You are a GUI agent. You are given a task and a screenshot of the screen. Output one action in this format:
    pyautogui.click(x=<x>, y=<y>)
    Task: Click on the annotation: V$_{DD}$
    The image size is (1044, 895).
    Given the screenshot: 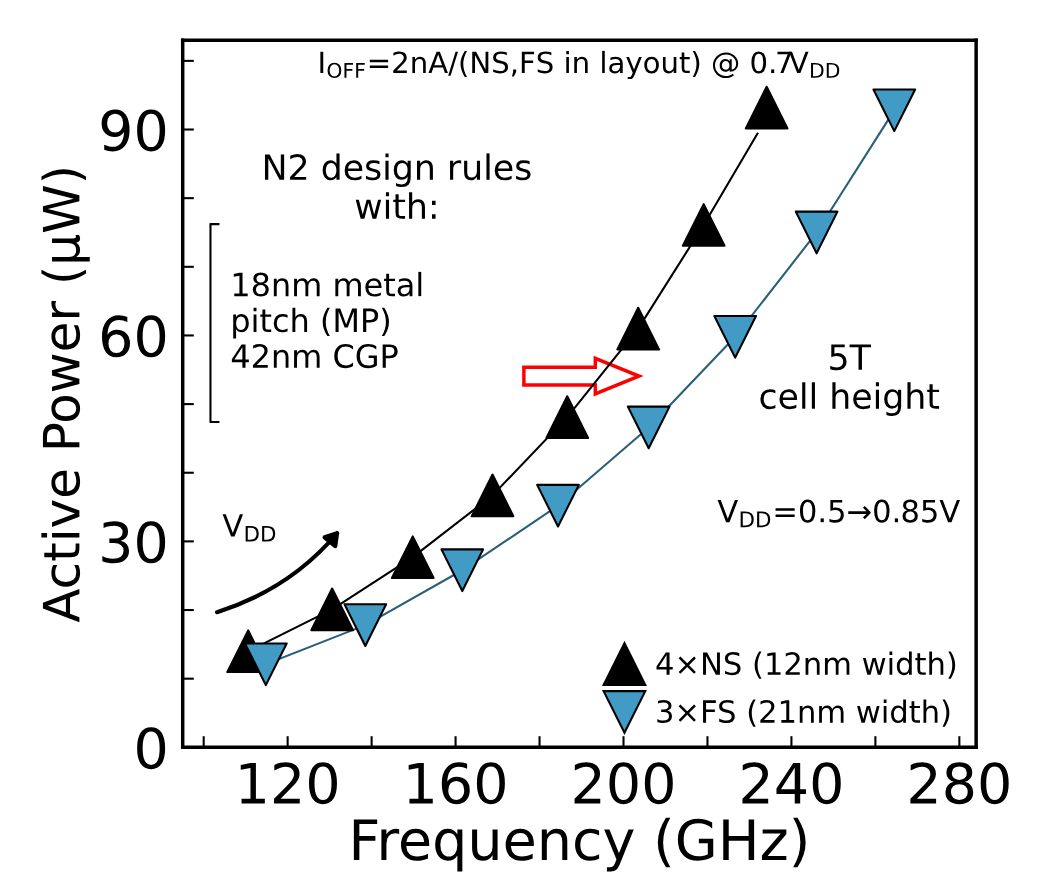 What is the action you would take?
    pyautogui.click(x=249, y=528)
    